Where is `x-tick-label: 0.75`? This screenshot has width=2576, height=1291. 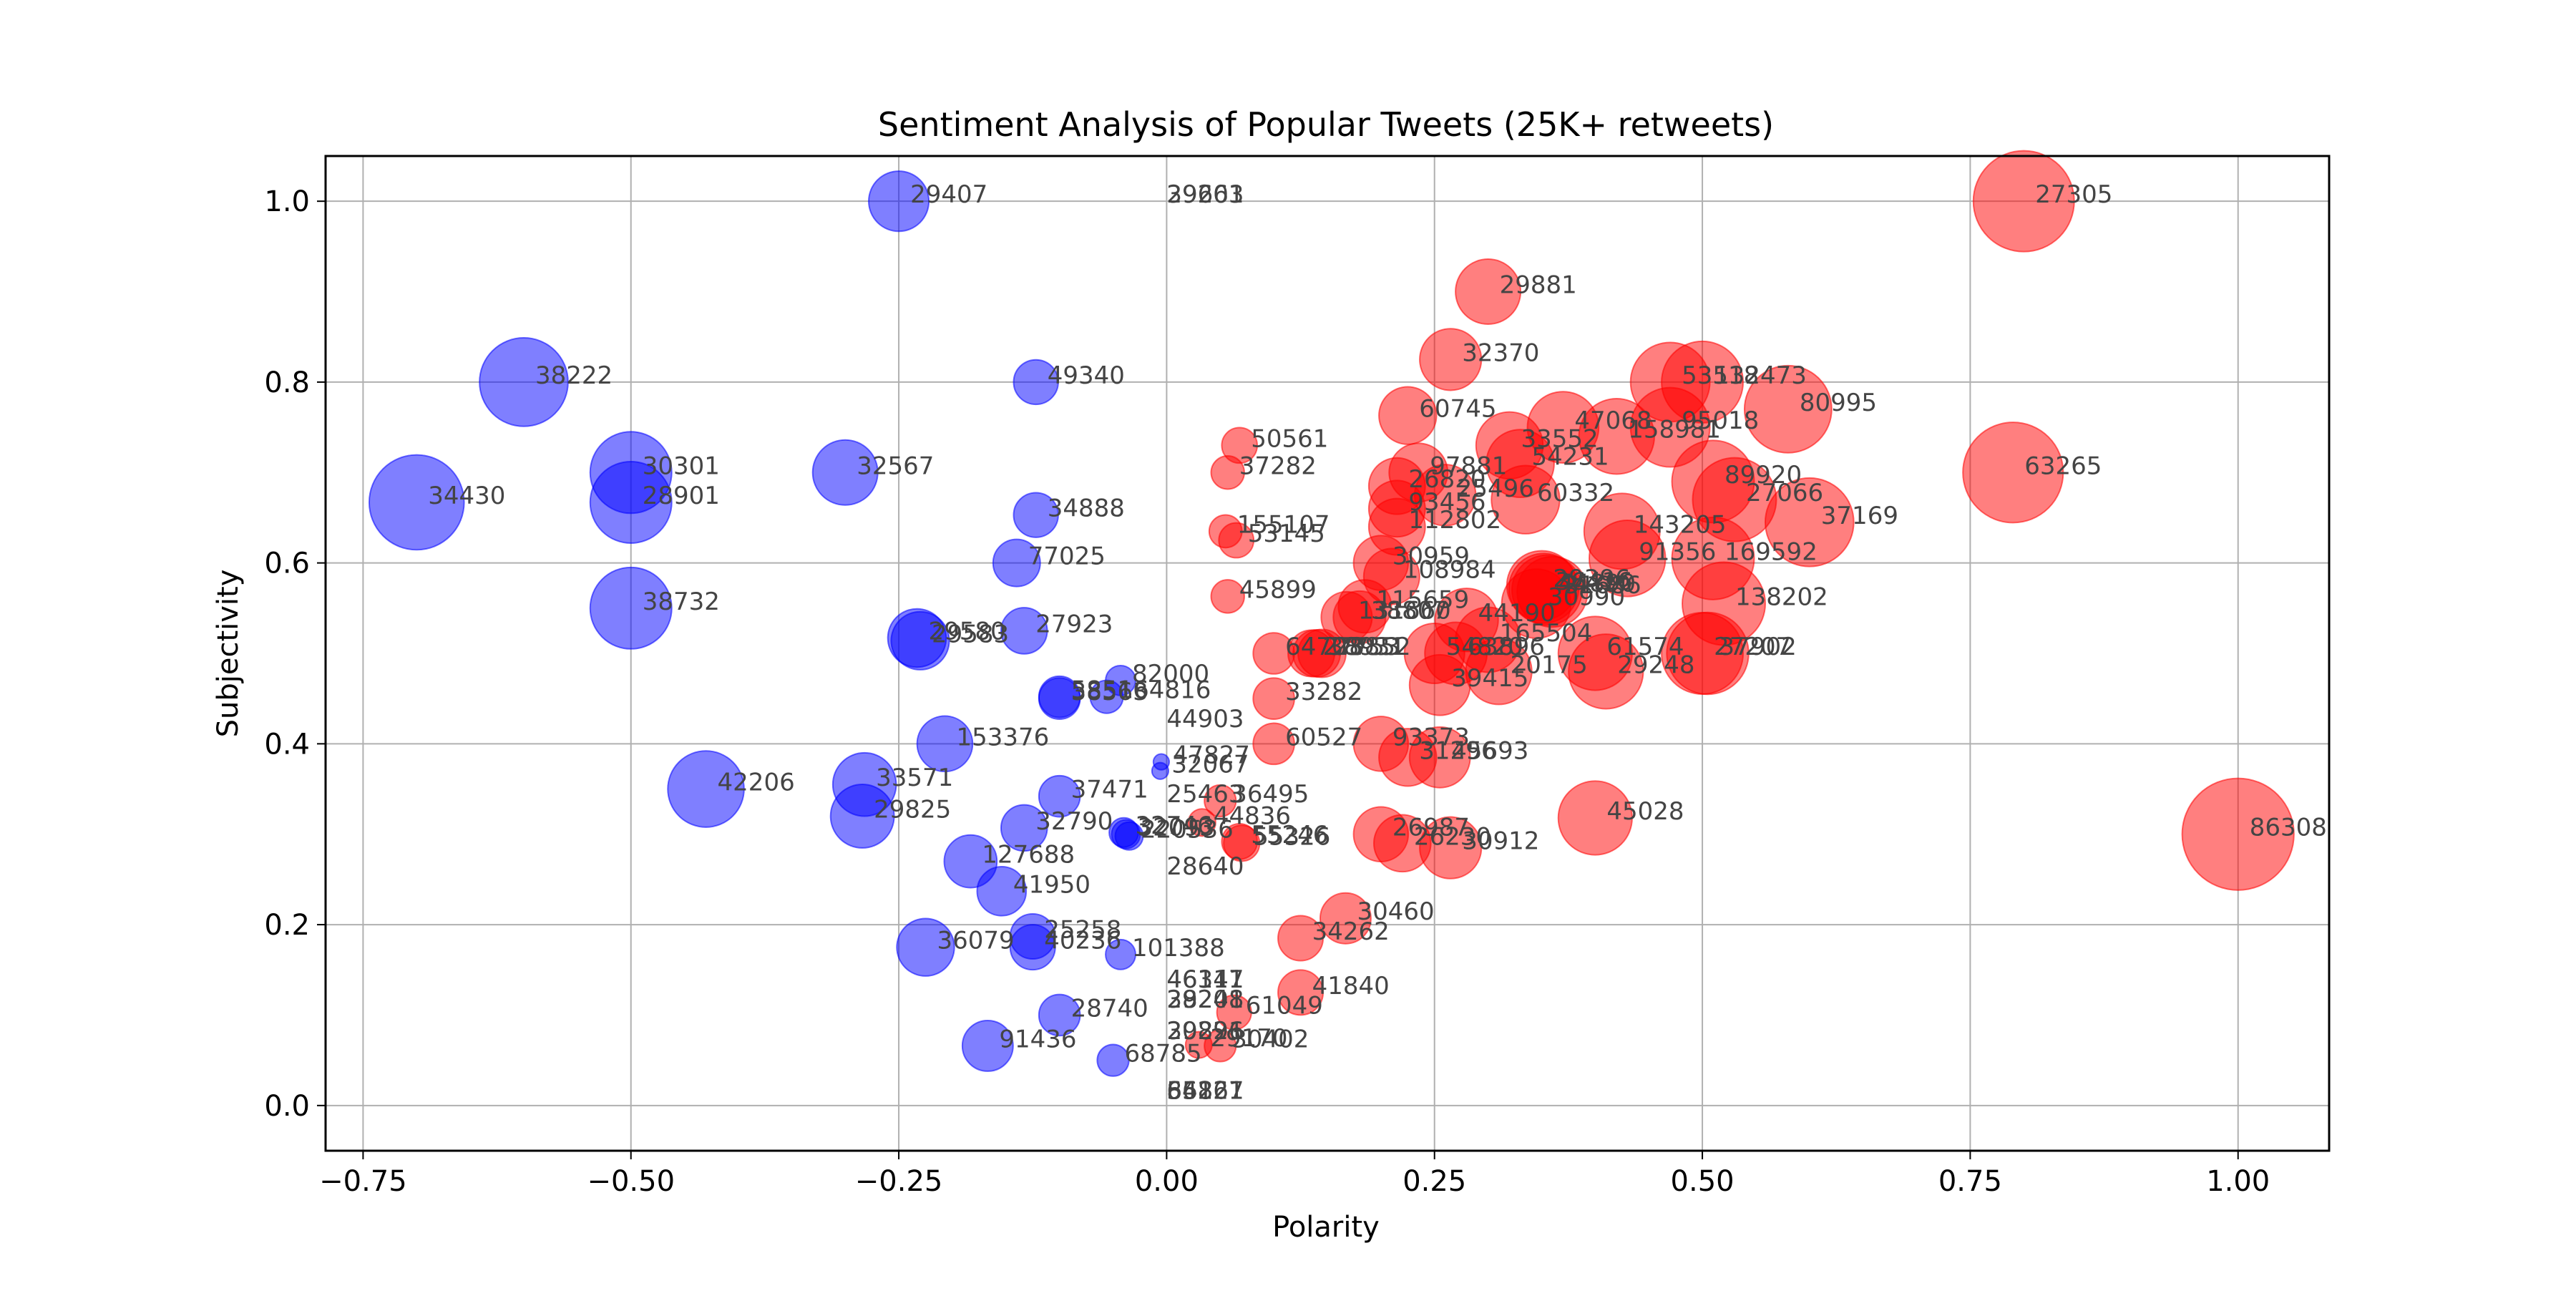
x-tick-label: 0.75 is located at coordinates (1970, 1181).